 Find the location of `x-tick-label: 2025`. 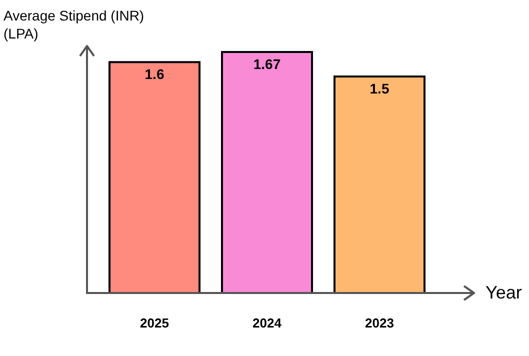

x-tick-label: 2025 is located at coordinates (154, 323).